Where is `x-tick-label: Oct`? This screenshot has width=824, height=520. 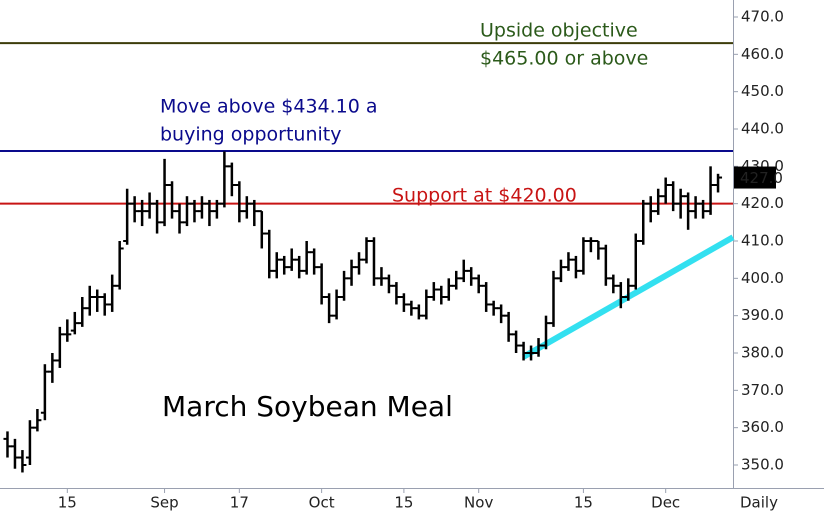 x-tick-label: Oct is located at coordinates (322, 503).